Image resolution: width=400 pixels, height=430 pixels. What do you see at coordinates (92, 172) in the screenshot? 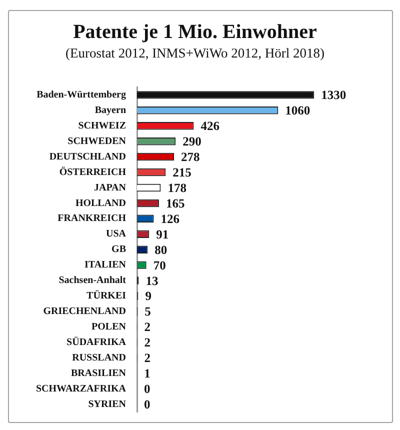
I see `y-tick-label: ÖSTERREICH` at bounding box center [92, 172].